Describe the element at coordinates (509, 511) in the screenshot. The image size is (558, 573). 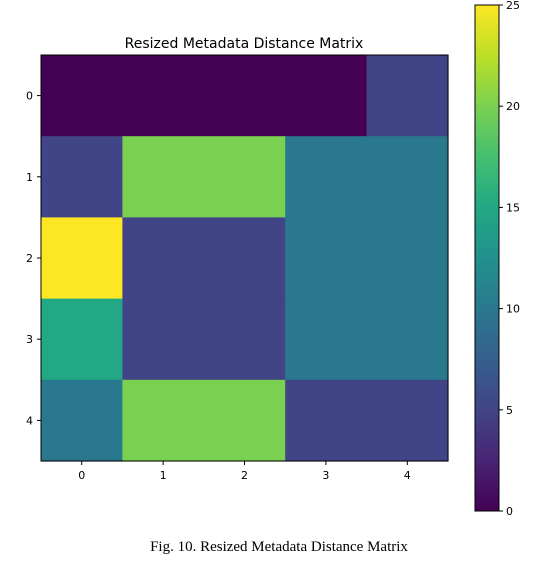
I see `colorbar-tick-label: 0` at that location.